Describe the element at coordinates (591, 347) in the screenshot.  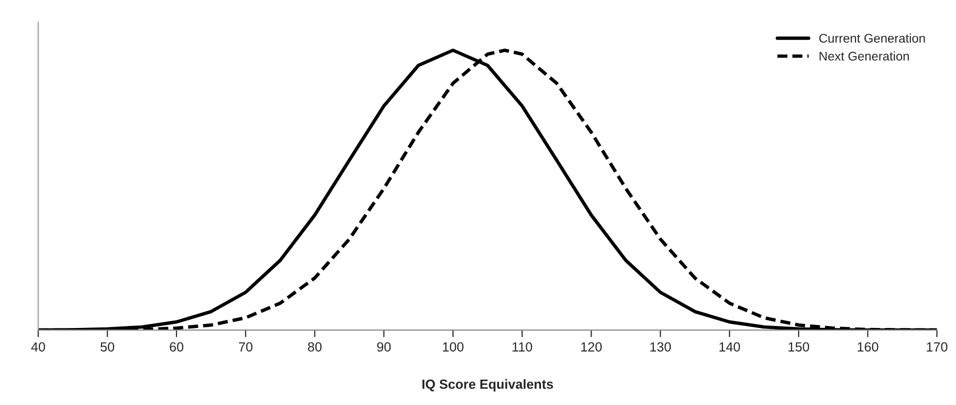
I see `x-tick-label: 120` at that location.